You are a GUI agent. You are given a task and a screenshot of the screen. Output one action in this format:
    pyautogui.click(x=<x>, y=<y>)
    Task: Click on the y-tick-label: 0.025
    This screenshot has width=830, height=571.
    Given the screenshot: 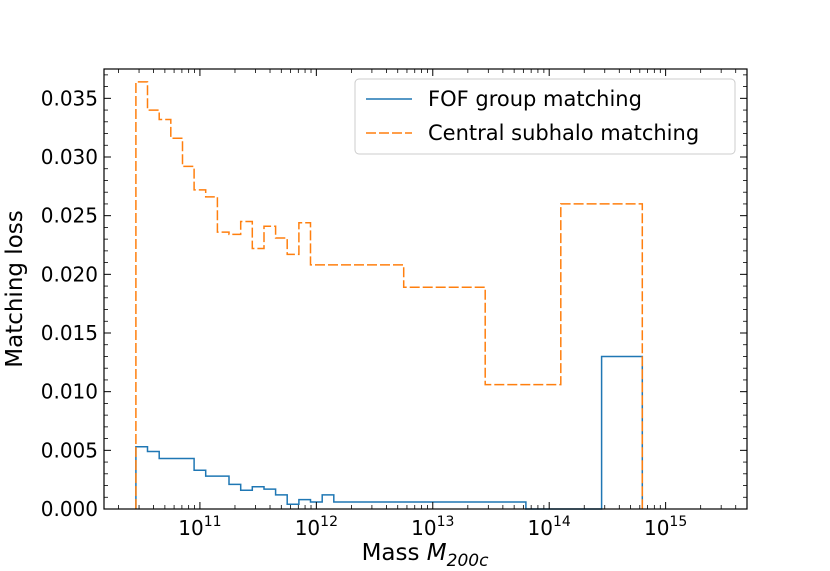 What is the action you would take?
    pyautogui.click(x=69, y=216)
    